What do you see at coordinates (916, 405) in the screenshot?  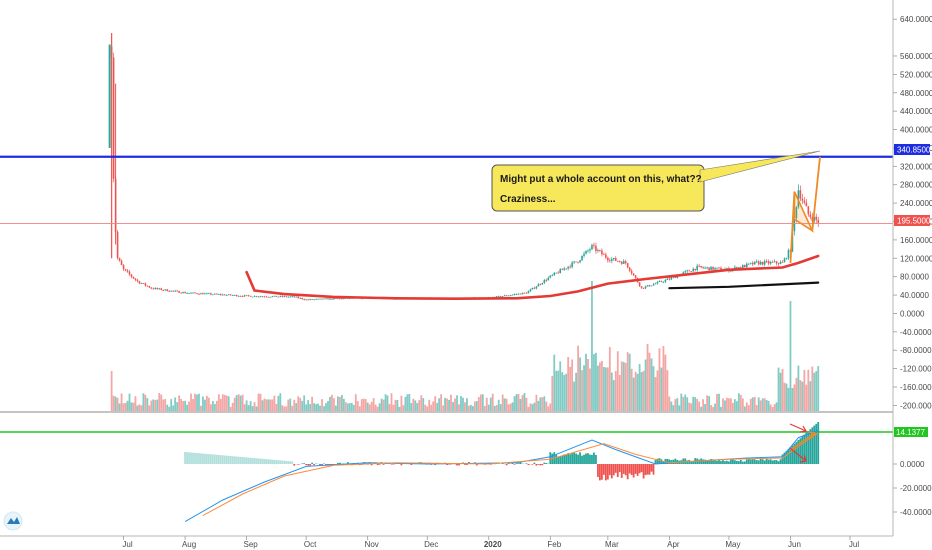 I see `y-tick-label: -200.0000` at bounding box center [916, 405].